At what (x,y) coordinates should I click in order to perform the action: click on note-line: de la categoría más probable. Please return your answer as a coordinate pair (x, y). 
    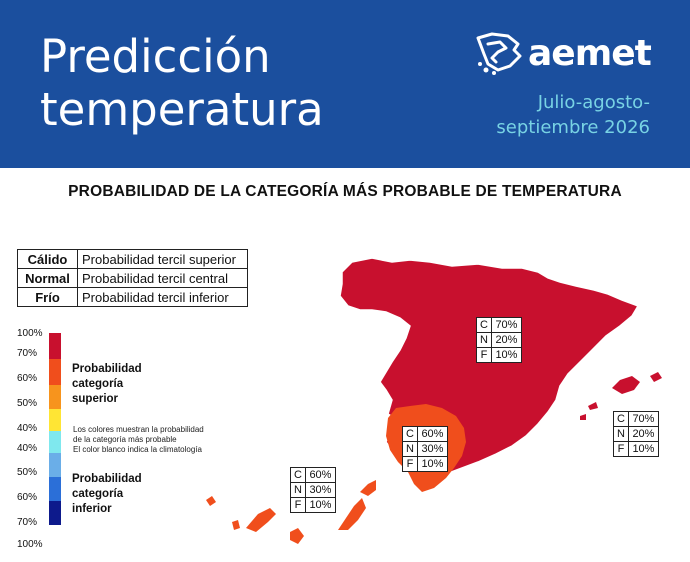
    Looking at the image, I should click on (125, 439).